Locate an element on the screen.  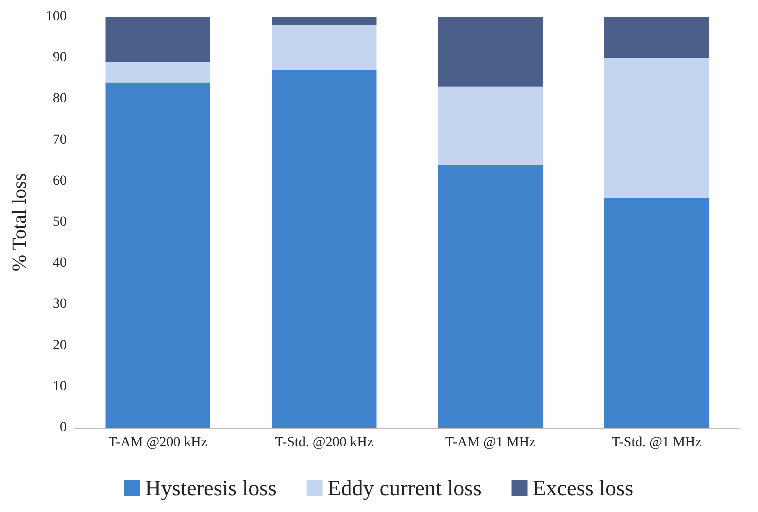
y-tick-label: 20 is located at coordinates (60, 346).